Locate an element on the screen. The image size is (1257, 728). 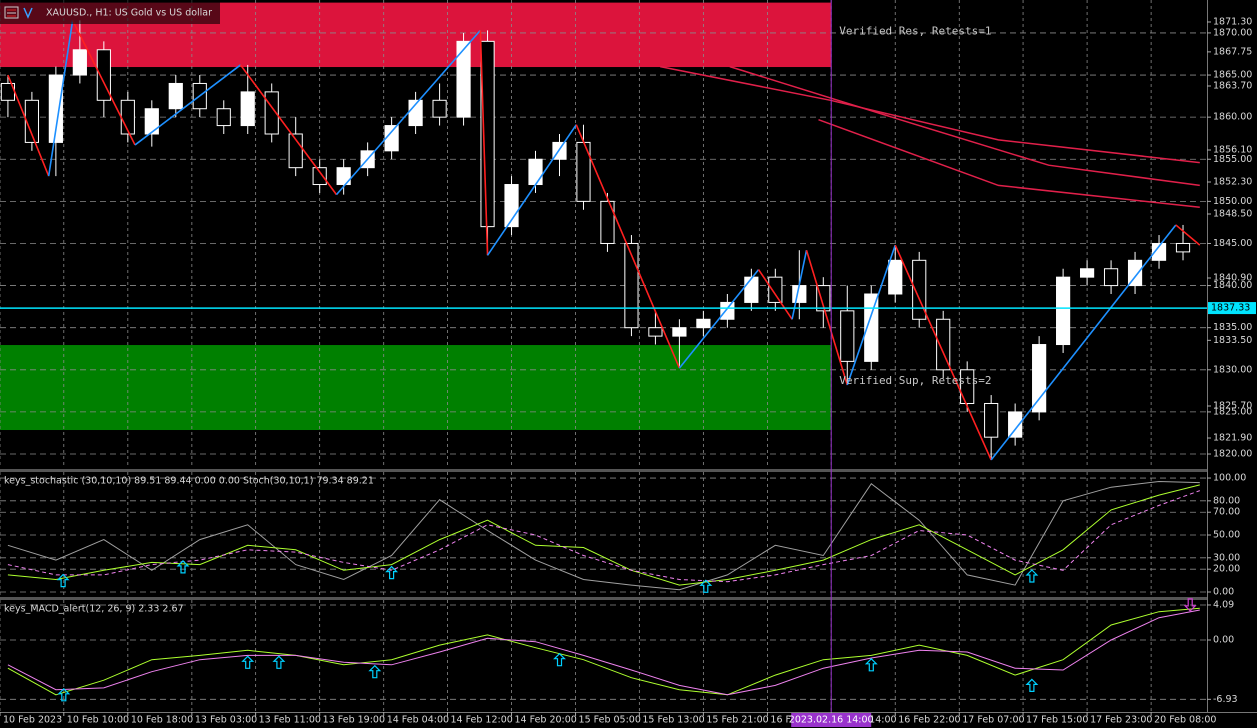
y-tick-label: 1840.90 is located at coordinates (1232, 278).